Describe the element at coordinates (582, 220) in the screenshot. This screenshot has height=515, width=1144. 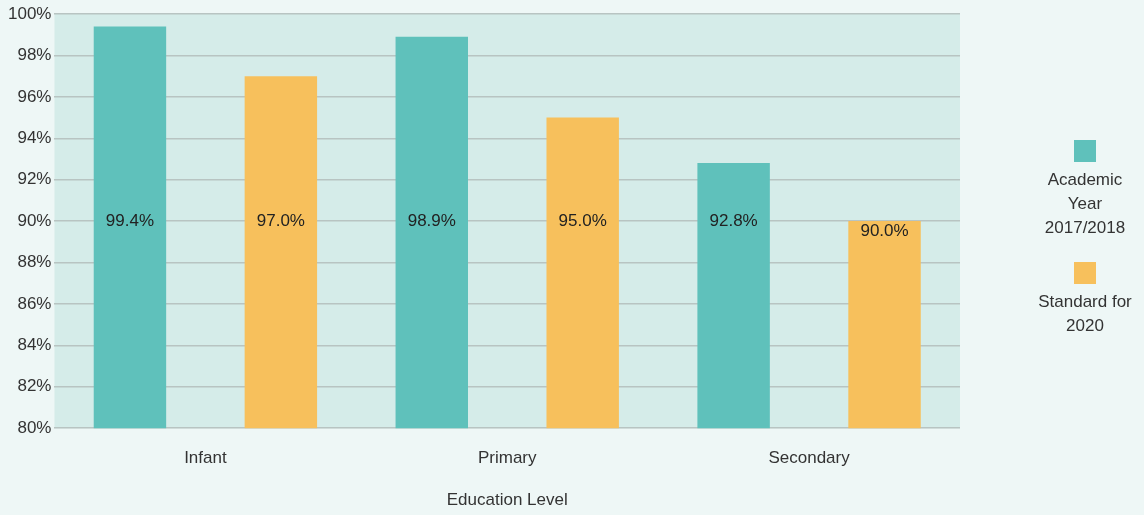
I see `data-label: 95.0%` at that location.